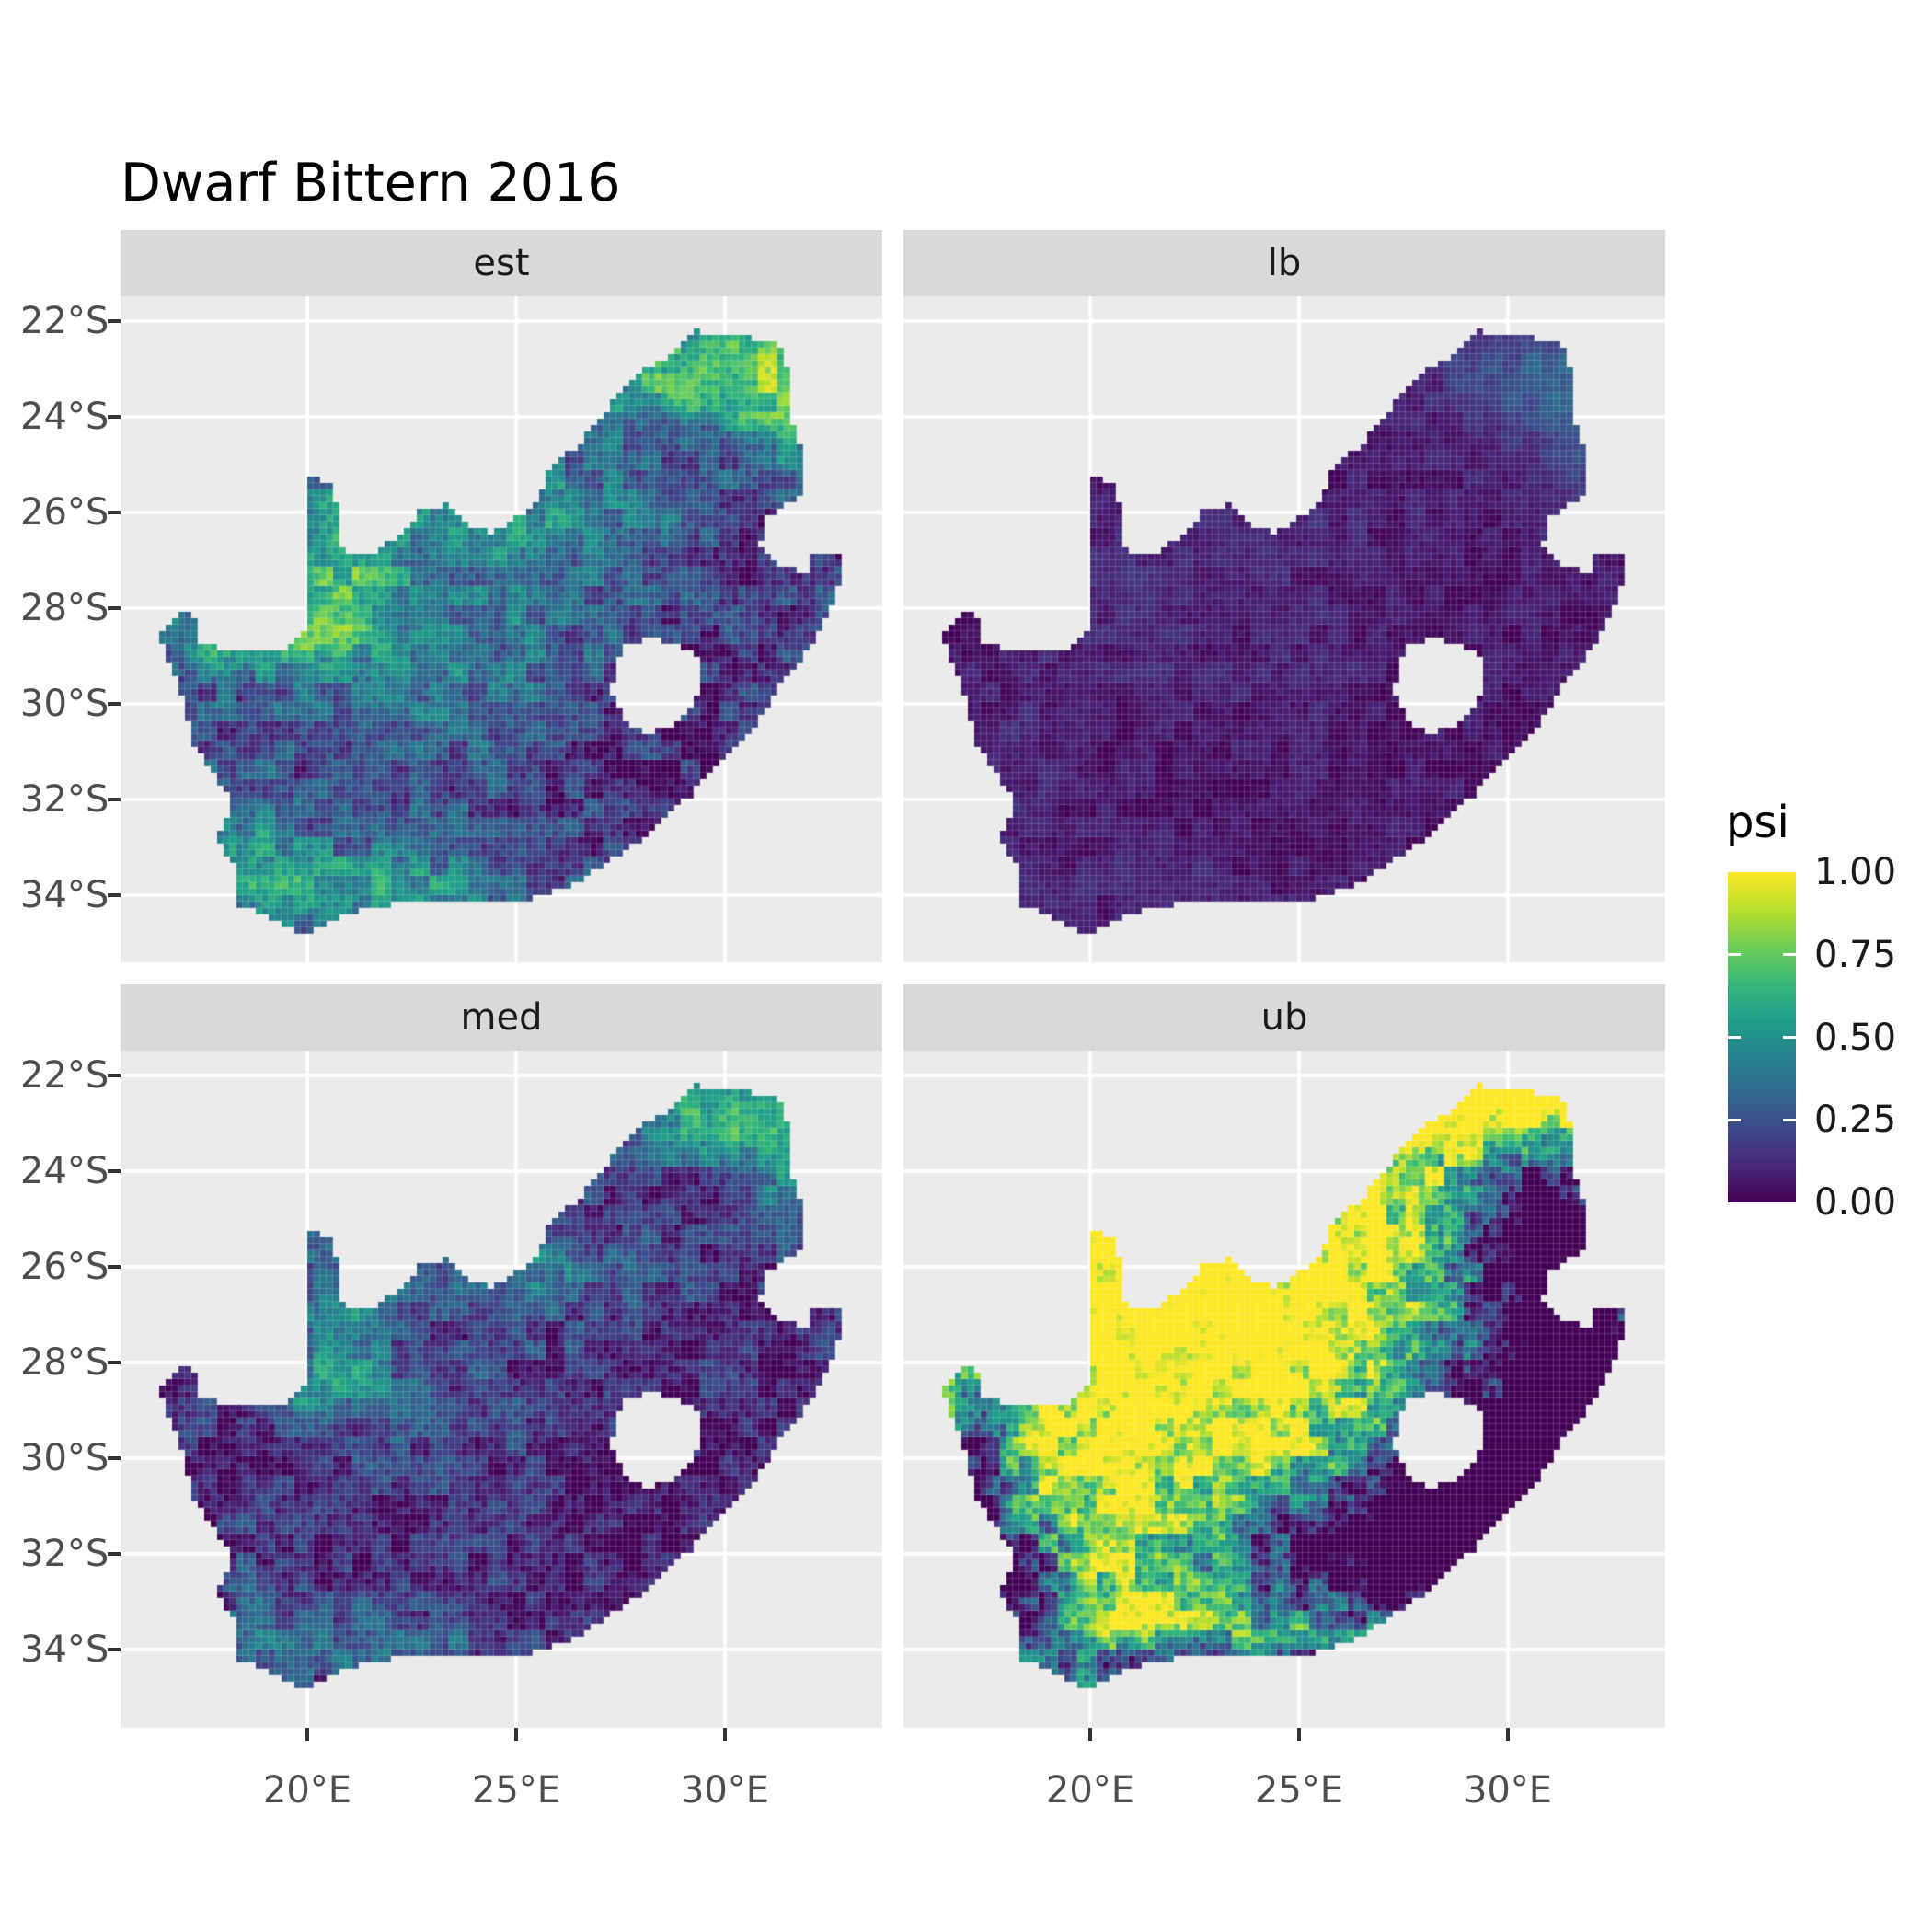  I want to click on map-panel-est, so click(501, 629).